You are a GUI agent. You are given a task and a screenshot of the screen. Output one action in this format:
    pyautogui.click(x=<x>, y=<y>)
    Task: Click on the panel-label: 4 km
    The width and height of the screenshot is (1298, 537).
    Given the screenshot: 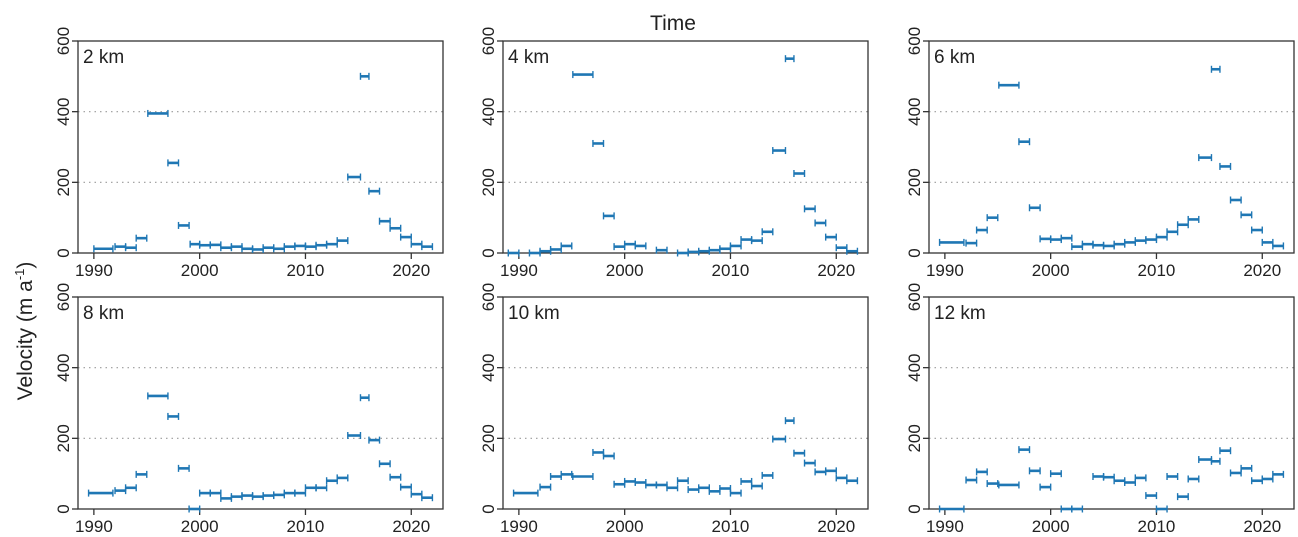 What is the action you would take?
    pyautogui.click(x=528, y=57)
    